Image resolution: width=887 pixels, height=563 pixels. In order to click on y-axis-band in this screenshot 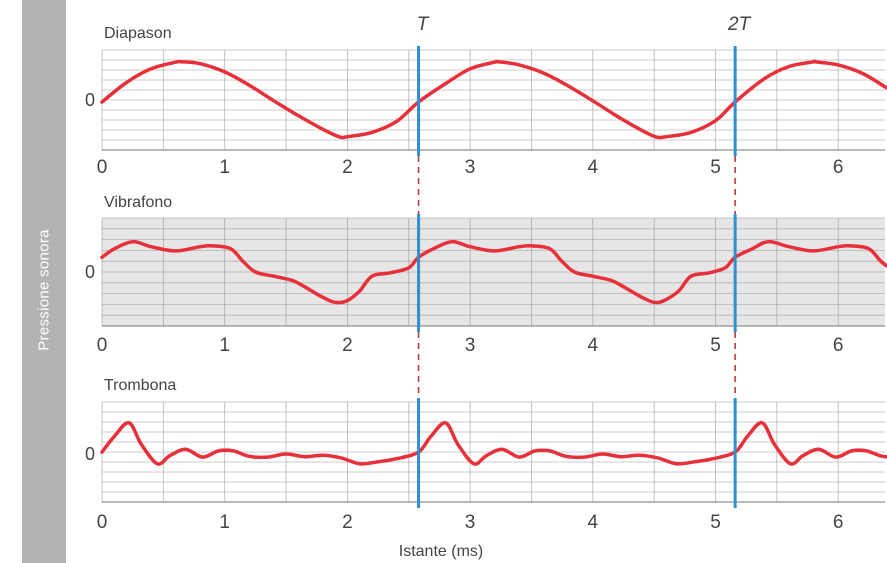, I will do `click(44, 281)`.